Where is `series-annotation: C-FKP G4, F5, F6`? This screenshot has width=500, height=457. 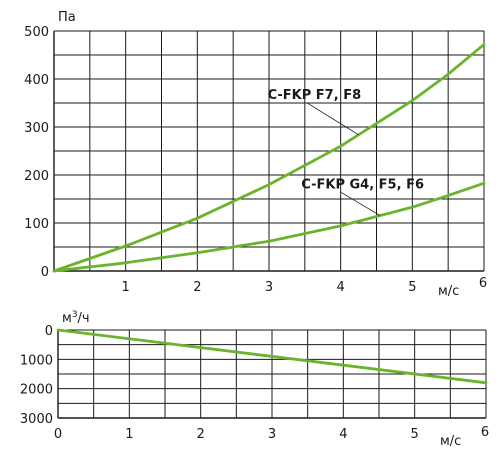
series-annotation: C-FKP G4, F5, F6 is located at coordinates (362, 184).